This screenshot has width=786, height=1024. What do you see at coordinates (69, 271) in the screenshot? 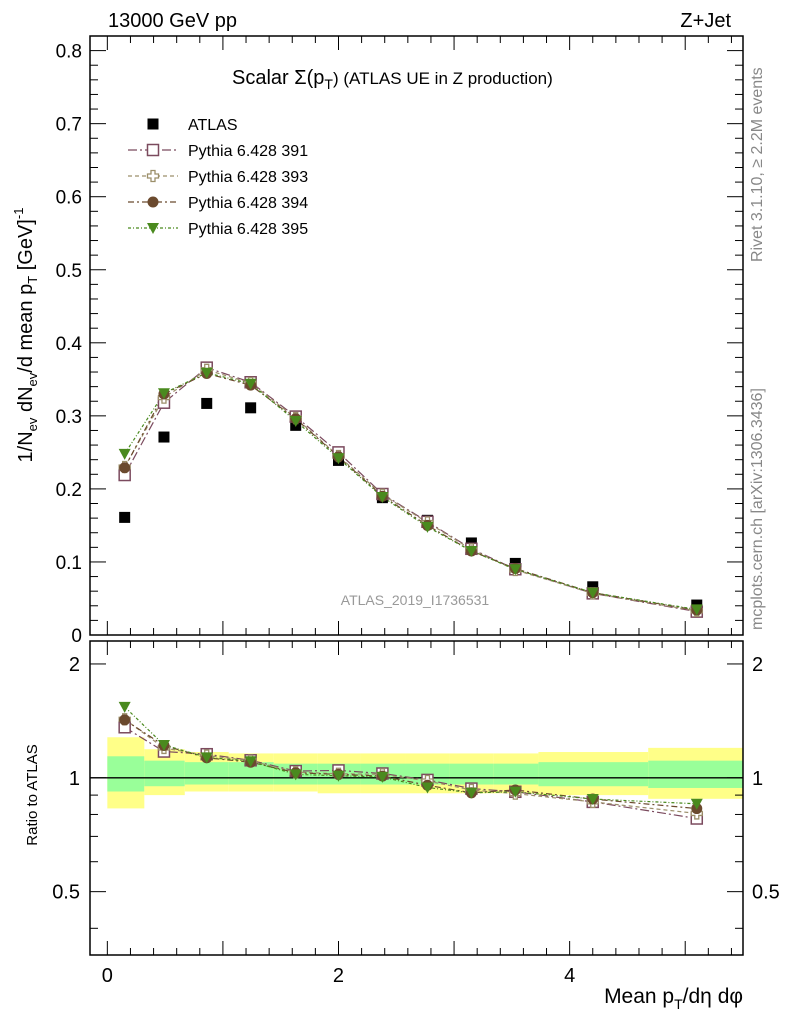
I see `y-tick-label-main: 0.5` at bounding box center [69, 271].